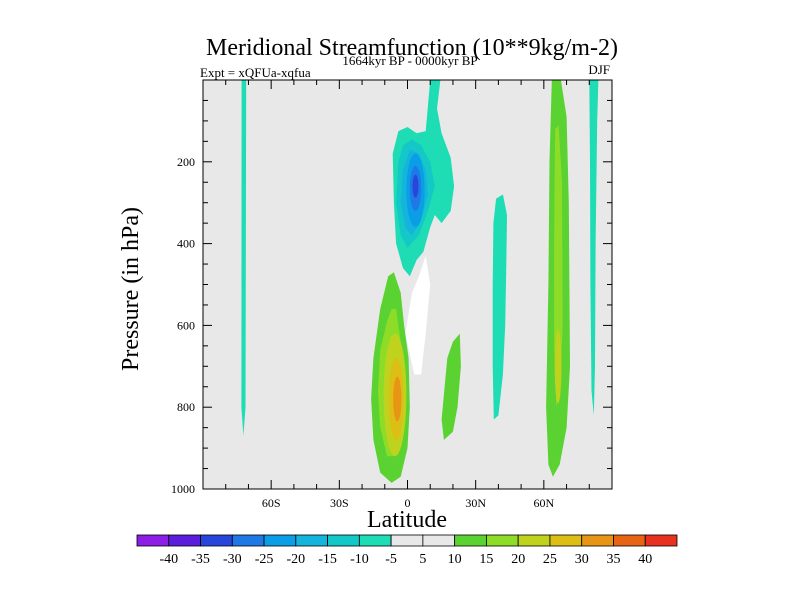 Image resolution: width=800 pixels, height=600 pixels. What do you see at coordinates (232, 559) in the screenshot?
I see `colorbar-label: -30` at bounding box center [232, 559].